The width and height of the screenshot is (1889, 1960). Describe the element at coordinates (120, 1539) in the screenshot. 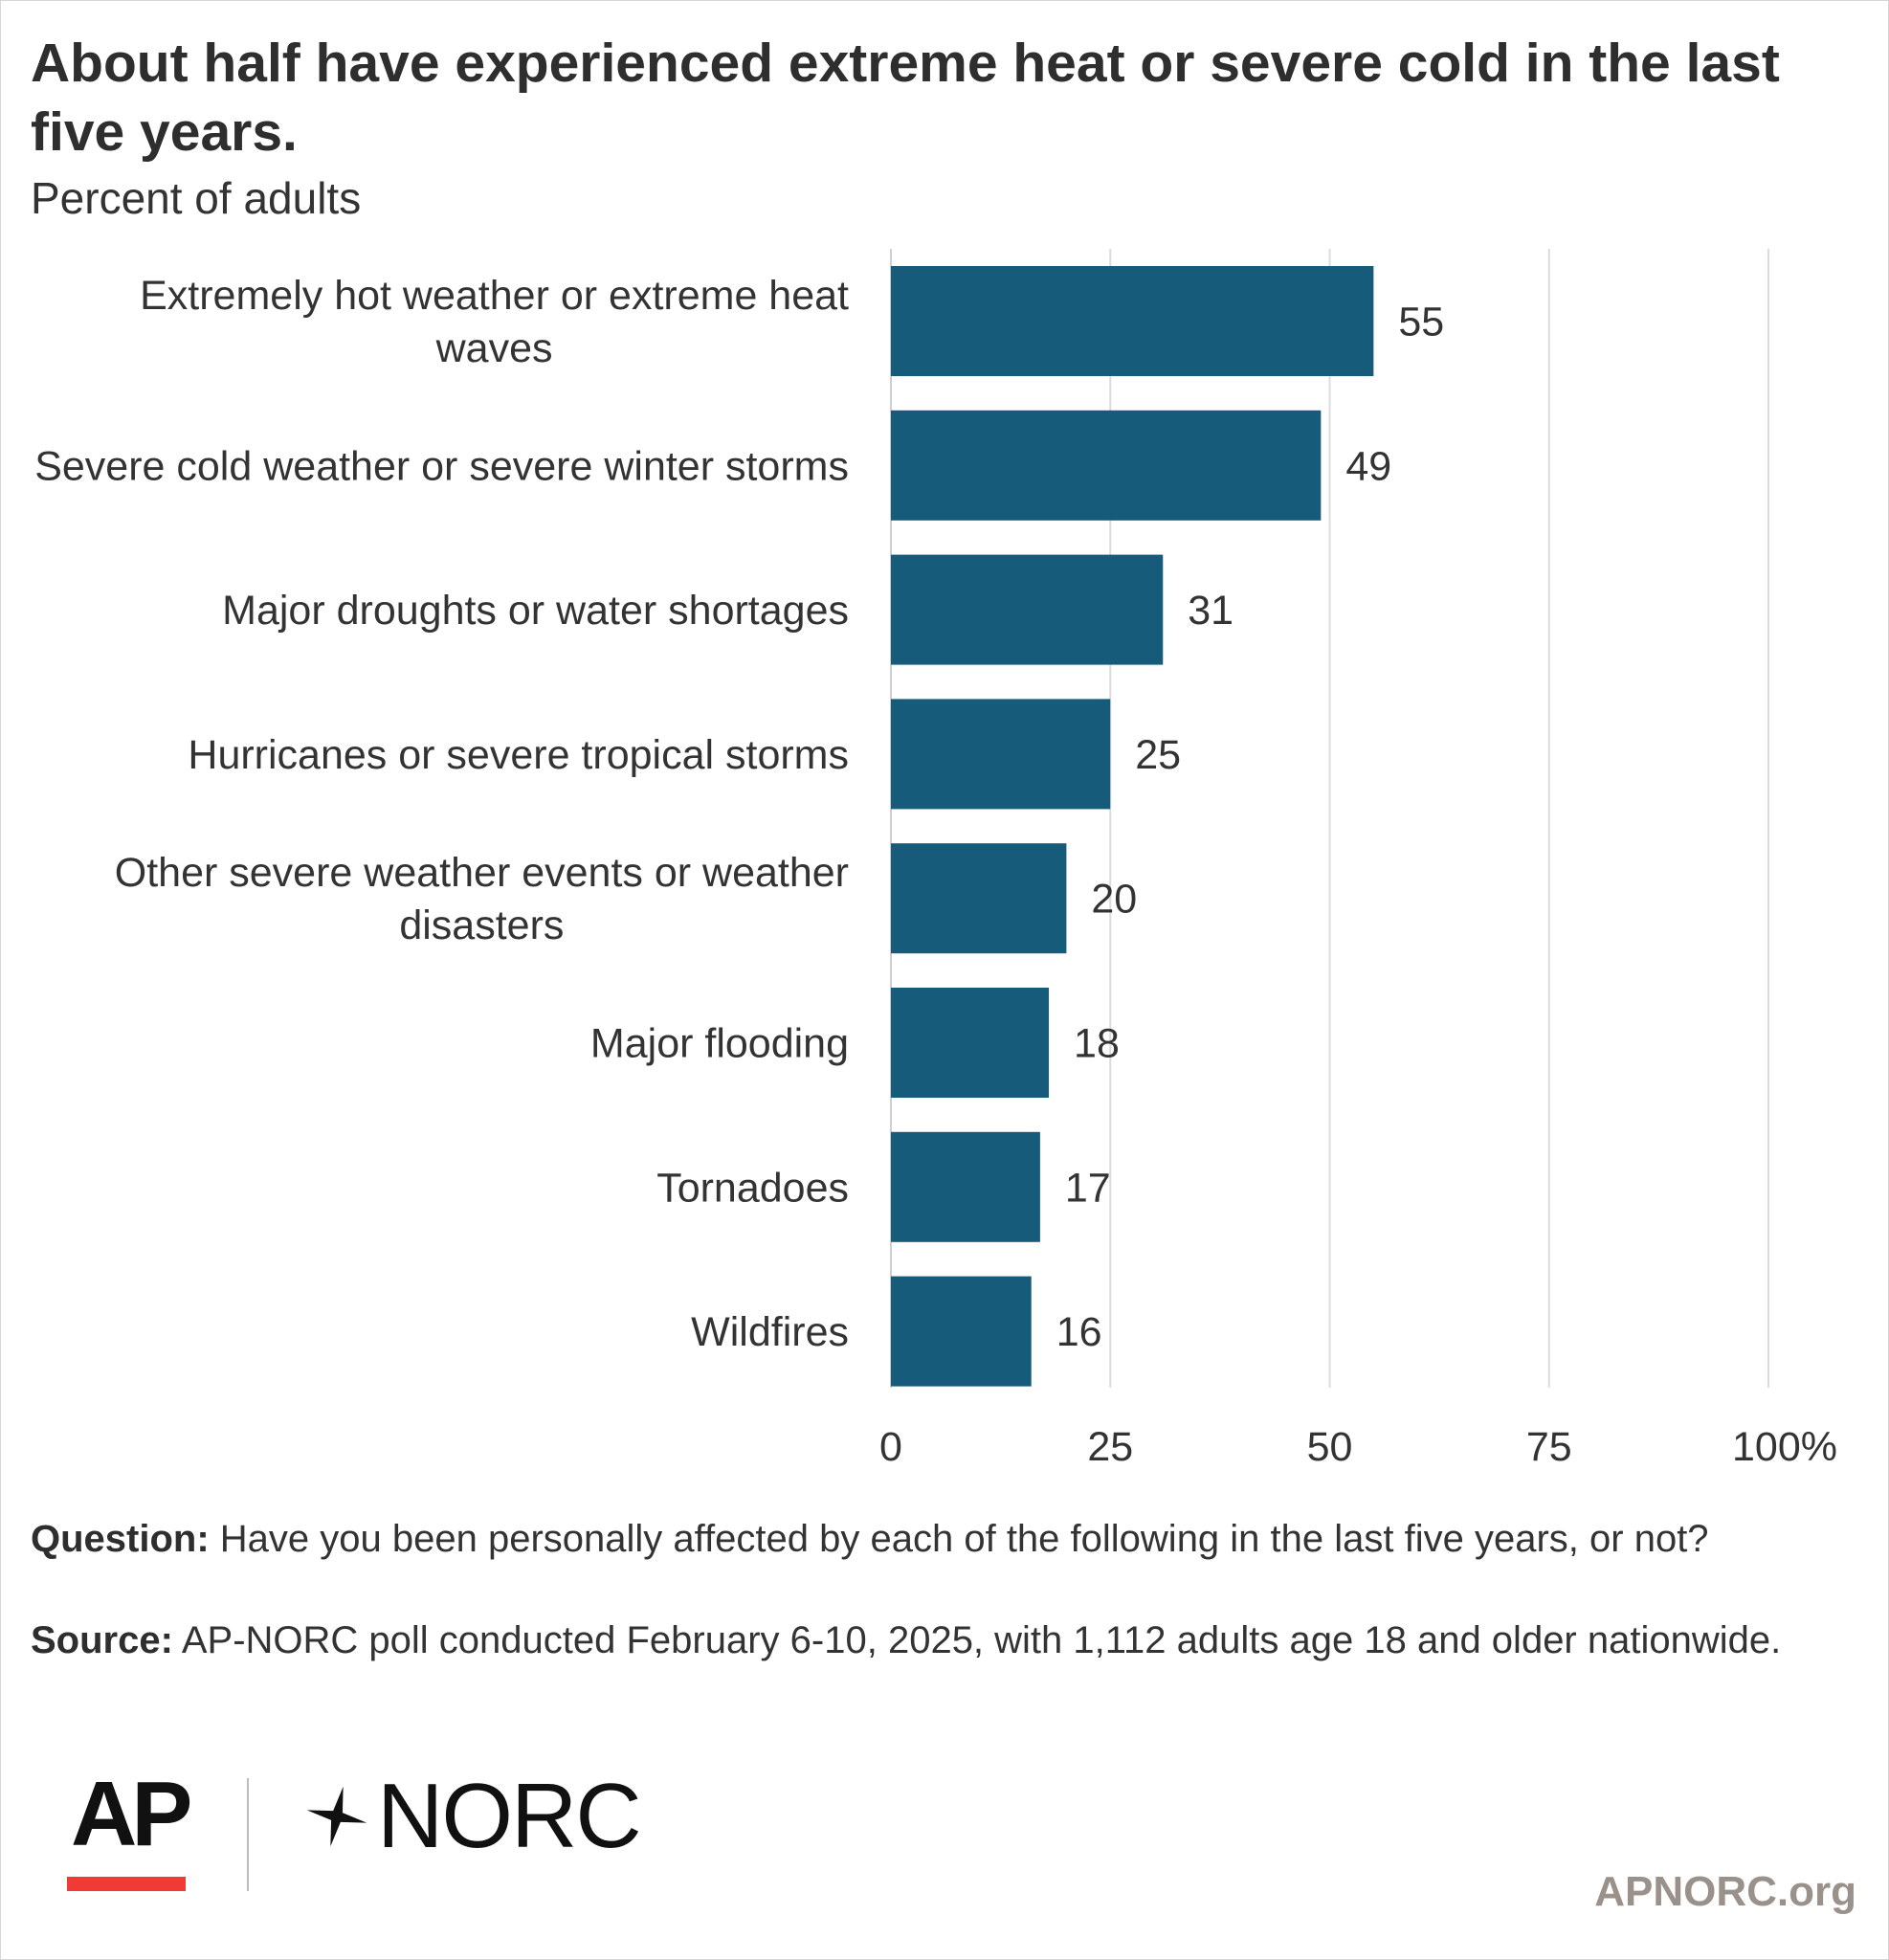

I see `question-label: Question:` at that location.